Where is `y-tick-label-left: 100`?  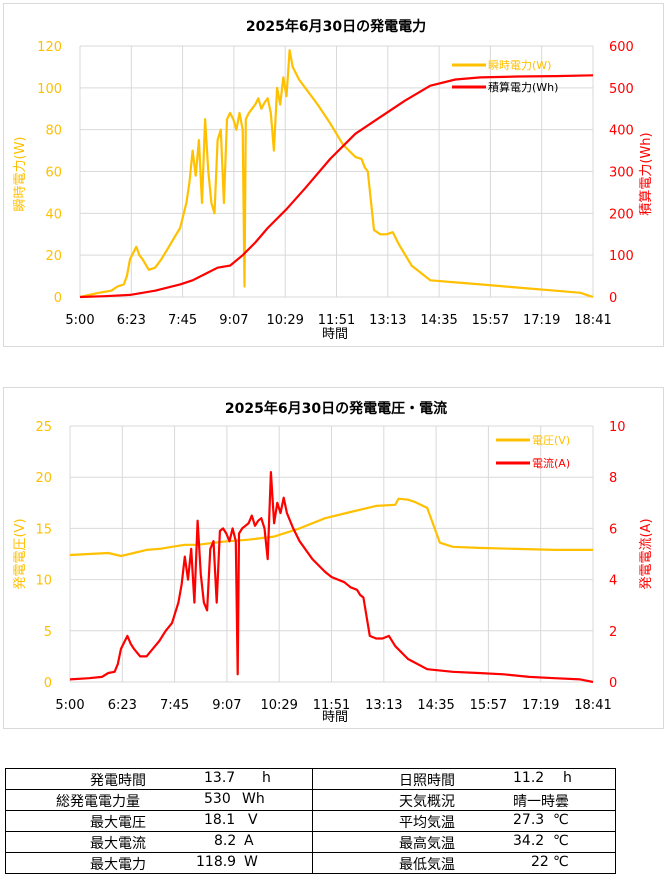
y-tick-label-left: 100 is located at coordinates (49, 89).